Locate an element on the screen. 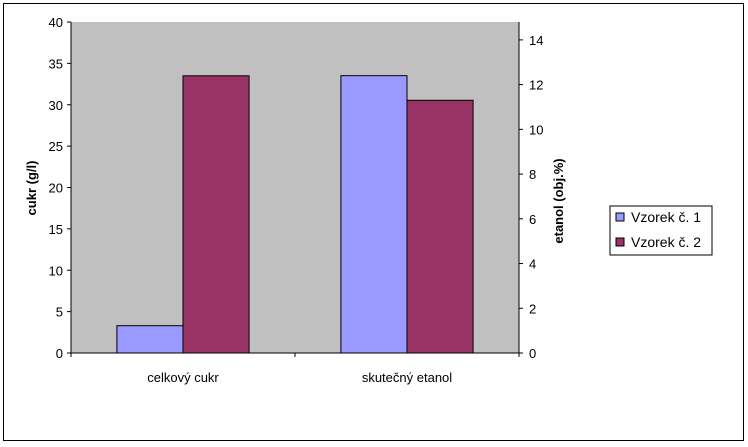 The image size is (748, 447). legend-label-series-1: Vzorek č. 1 is located at coordinates (666, 217).